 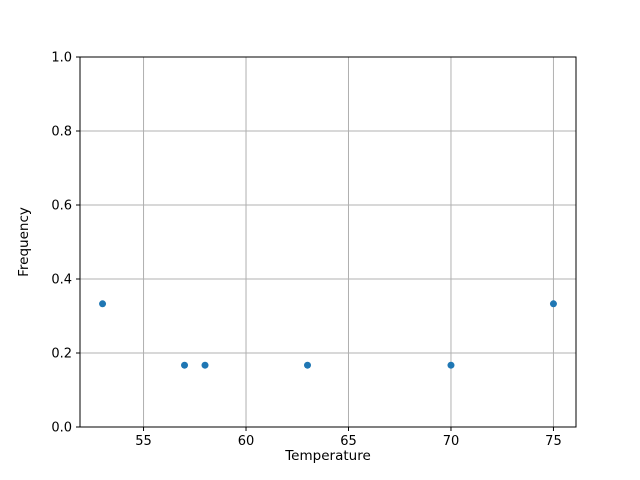 What do you see at coordinates (61, 354) in the screenshot?
I see `y-tick-label: 0.2` at bounding box center [61, 354].